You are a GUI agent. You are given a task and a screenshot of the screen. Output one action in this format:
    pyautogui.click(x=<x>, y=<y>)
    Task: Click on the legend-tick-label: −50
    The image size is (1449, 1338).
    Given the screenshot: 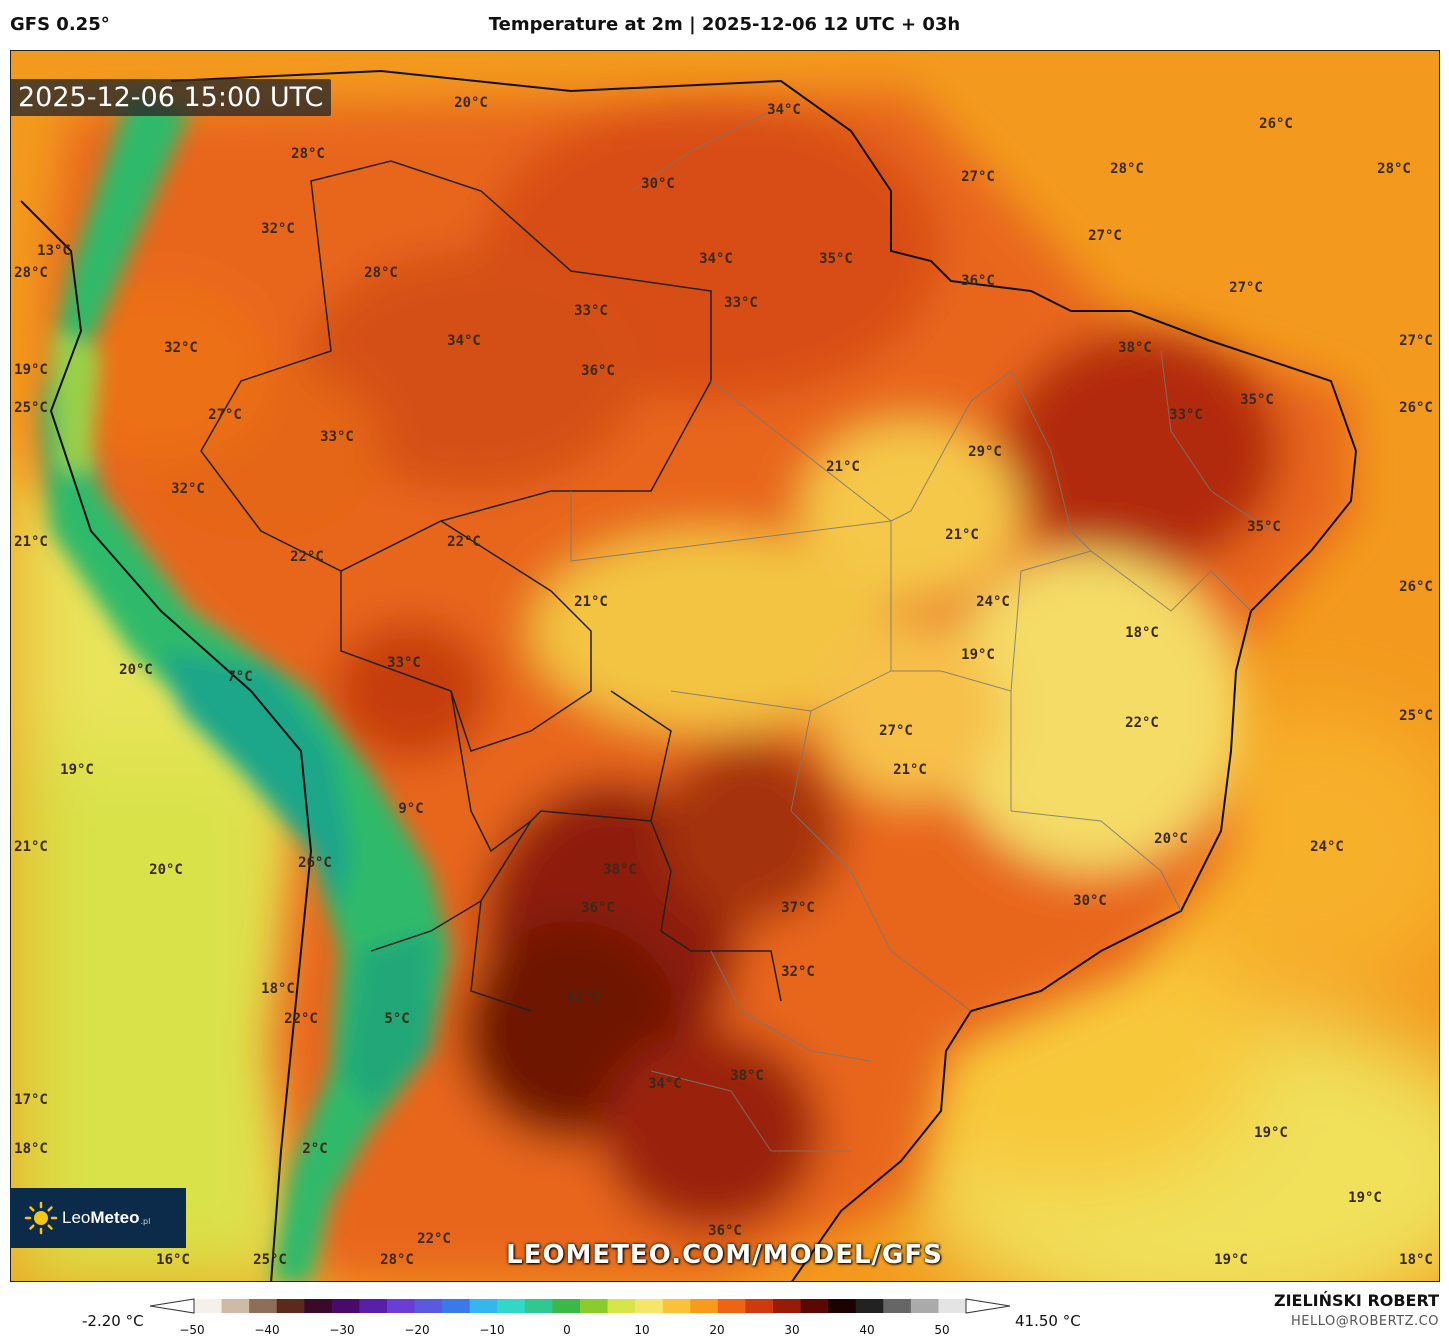 What is the action you would take?
    pyautogui.click(x=192, y=1330)
    